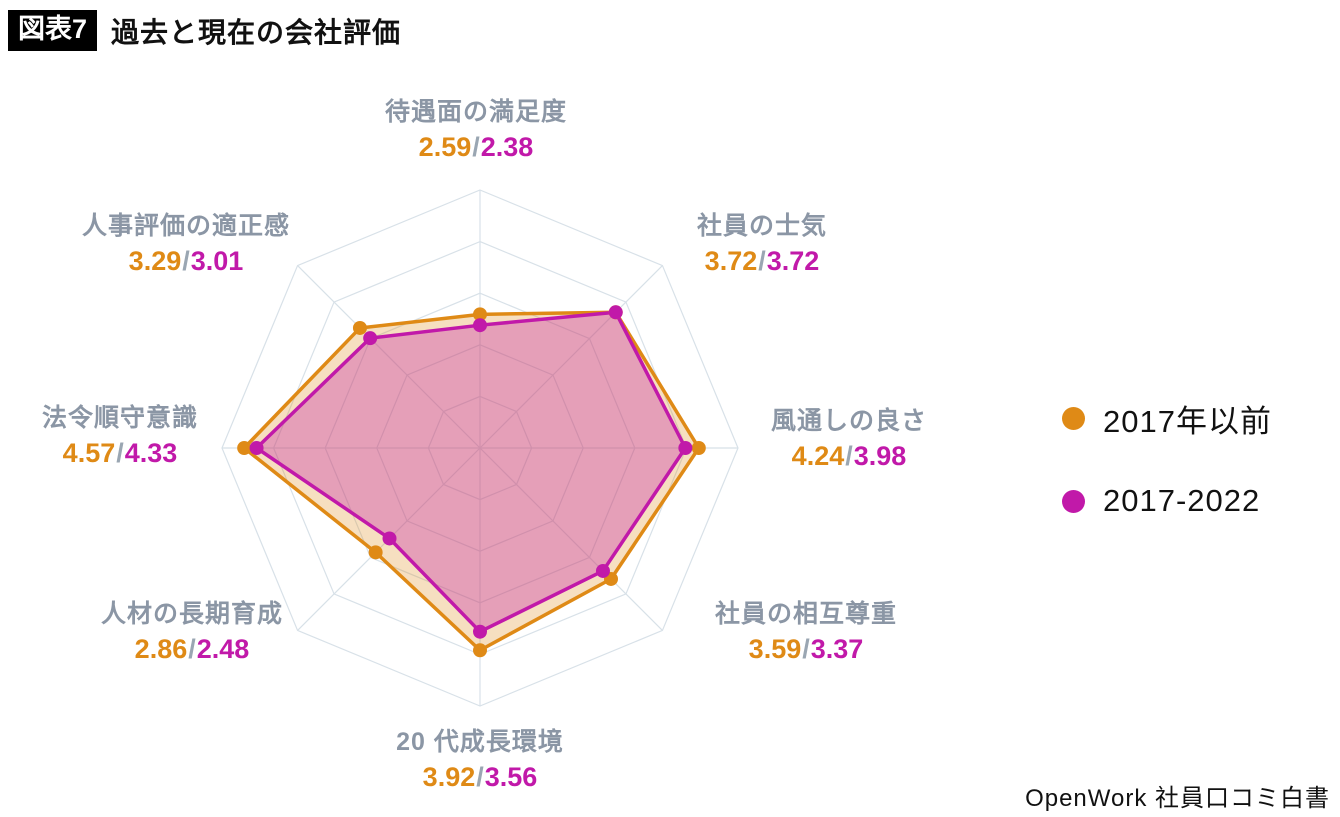 The width and height of the screenshot is (1340, 817). What do you see at coordinates (53, 30) in the screenshot?
I see `figure-number-badge: 図表7` at bounding box center [53, 30].